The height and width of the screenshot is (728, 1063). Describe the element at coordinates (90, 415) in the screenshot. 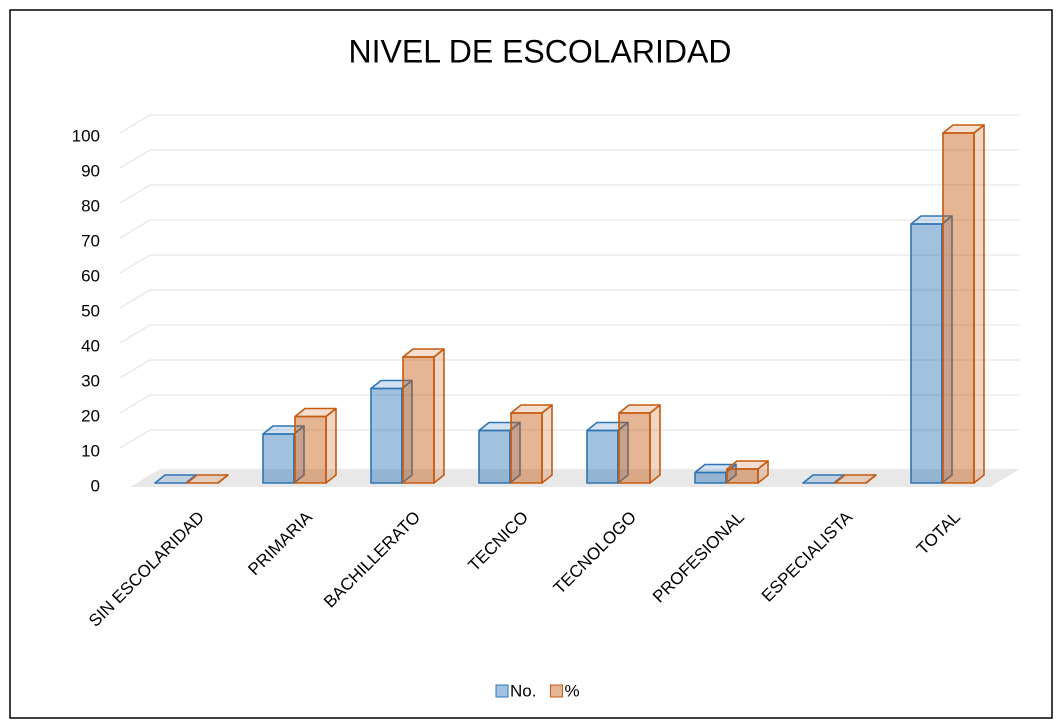

I see `y-tick-label: 20` at that location.